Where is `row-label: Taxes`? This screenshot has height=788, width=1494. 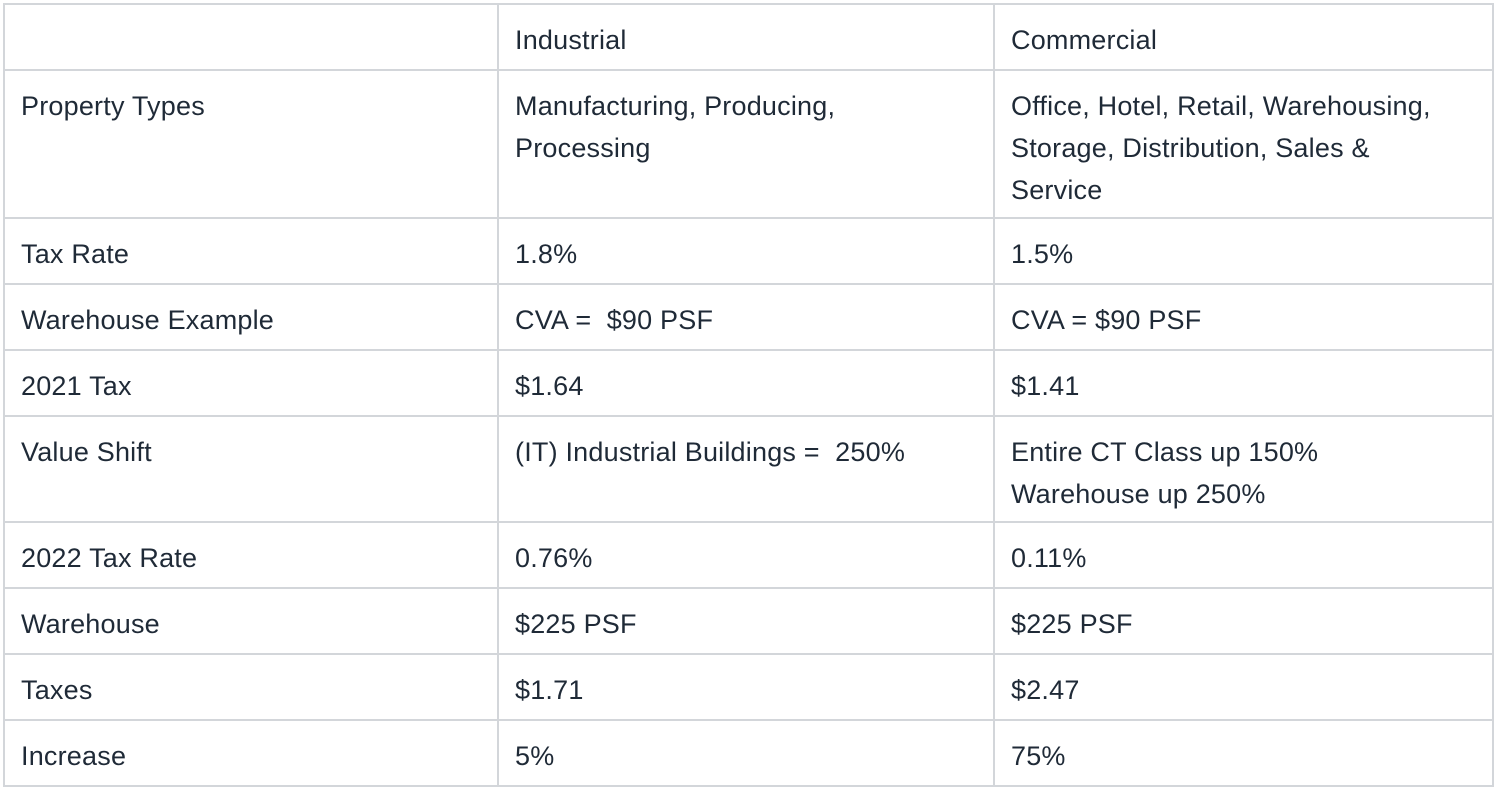
row-label: Taxes is located at coordinates (251, 687).